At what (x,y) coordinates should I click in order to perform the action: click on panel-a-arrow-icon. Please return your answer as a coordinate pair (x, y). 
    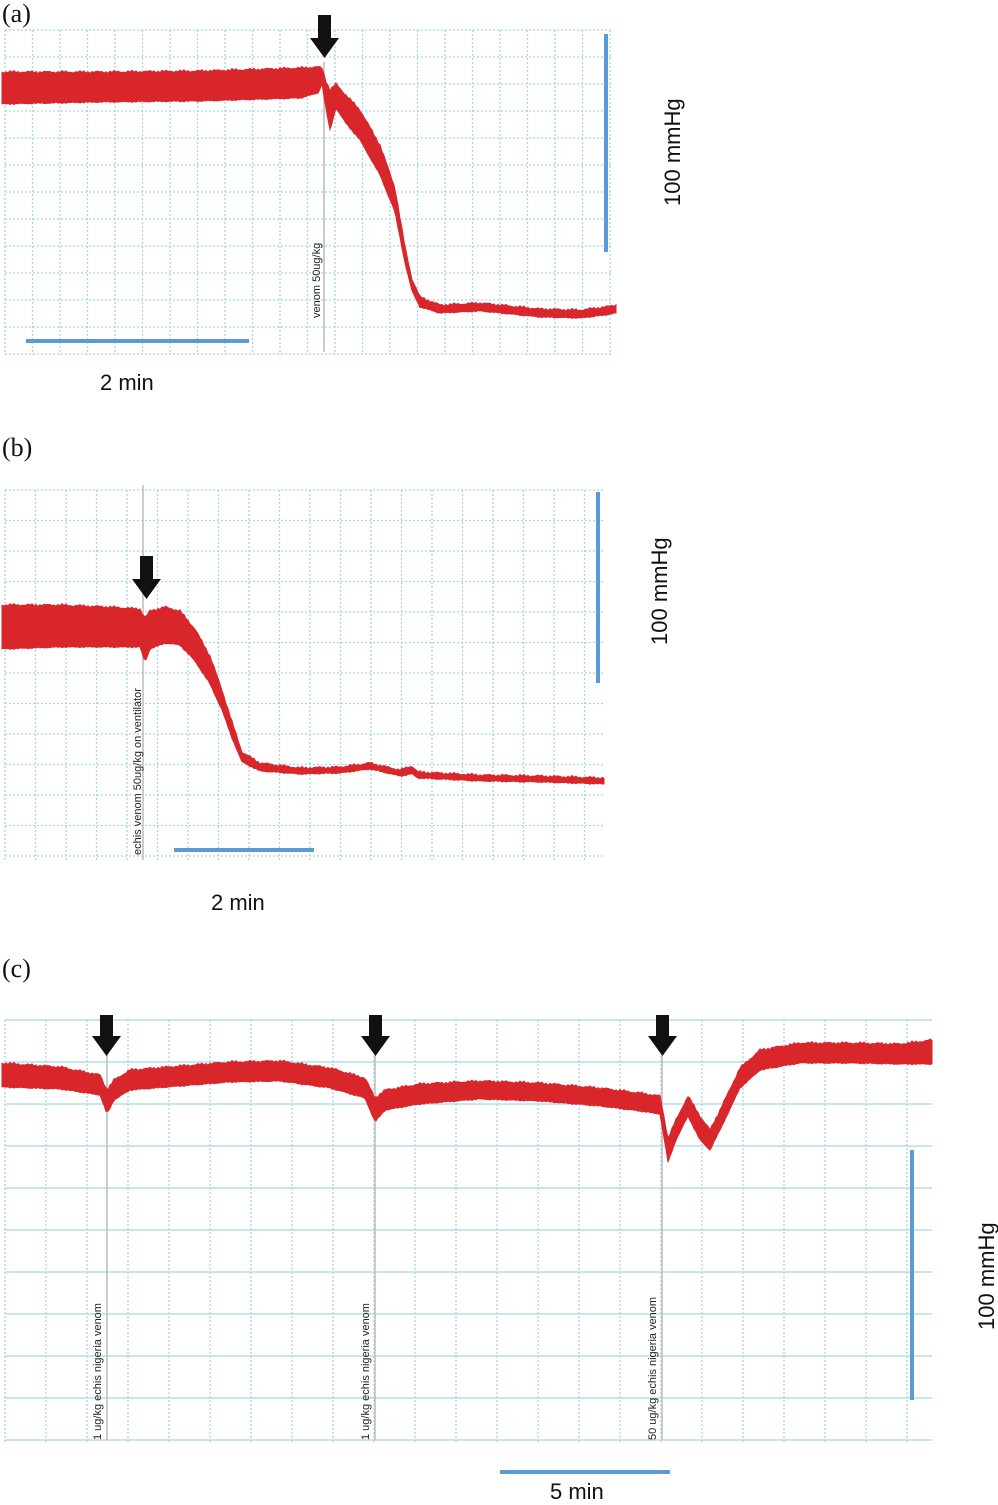
    Looking at the image, I should click on (324, 36).